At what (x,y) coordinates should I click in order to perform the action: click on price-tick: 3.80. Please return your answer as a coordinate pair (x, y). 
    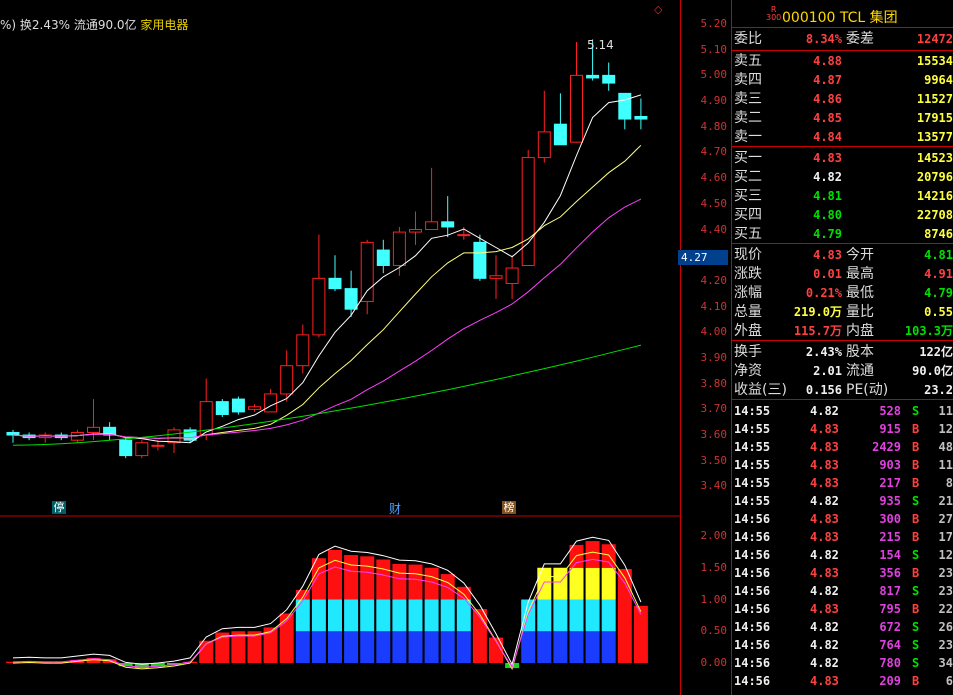
    Looking at the image, I should click on (714, 383).